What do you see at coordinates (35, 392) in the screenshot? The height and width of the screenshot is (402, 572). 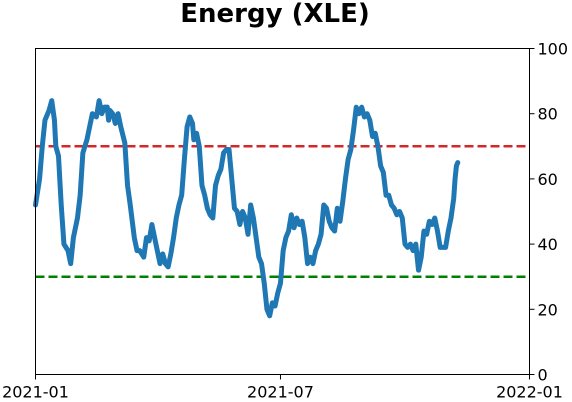 I see `x-tick-label: 2021-01` at bounding box center [35, 392].